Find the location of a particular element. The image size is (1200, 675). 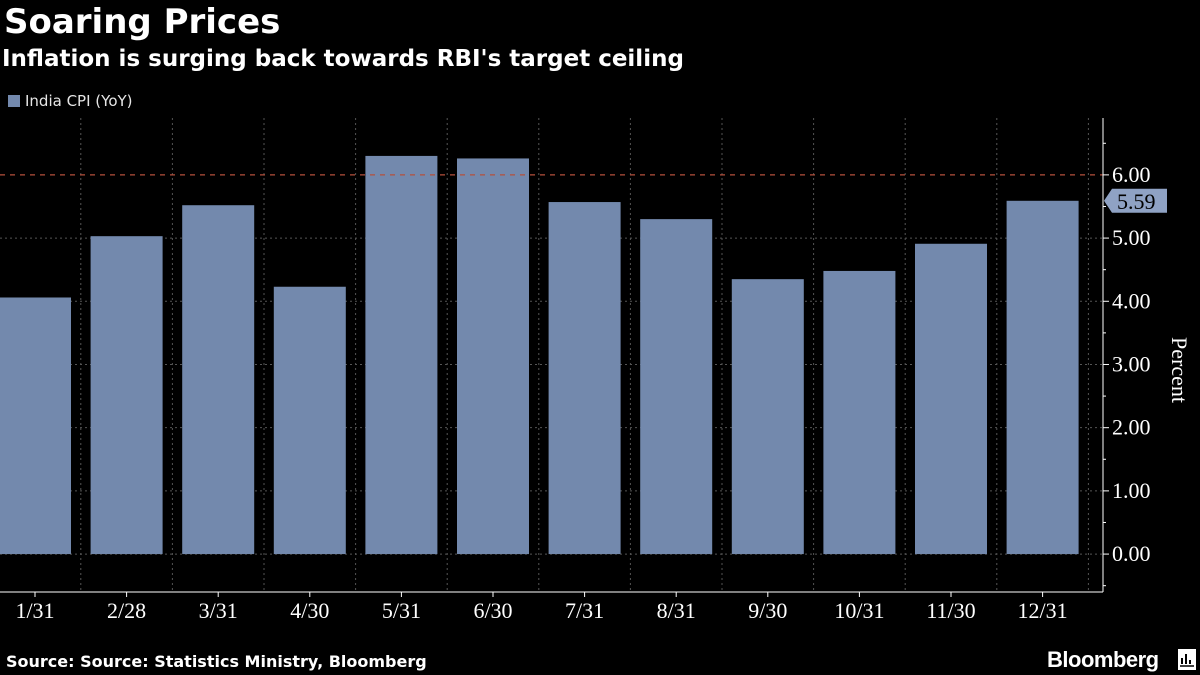

x-tick-label: 2/28 is located at coordinates (126, 610).